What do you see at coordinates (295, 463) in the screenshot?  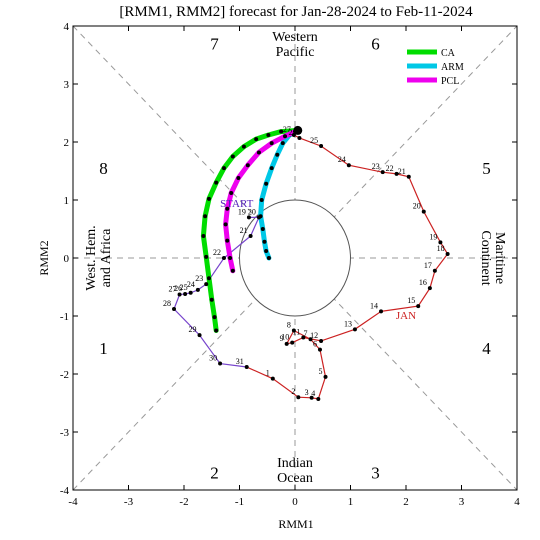 I see `region-label-indian-ocean-line1: Indian` at bounding box center [295, 463].